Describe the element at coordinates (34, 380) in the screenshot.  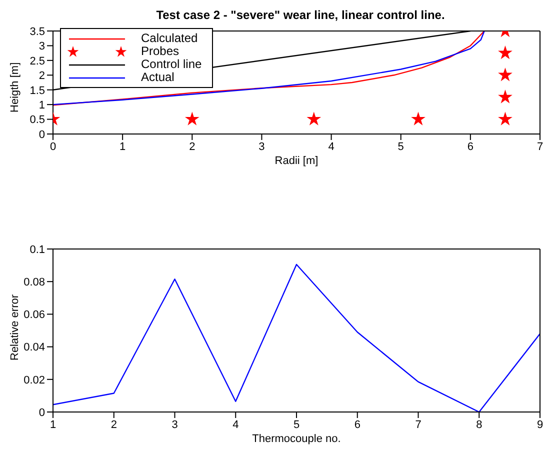
I see `y-tick-label: 0.02` at that location.